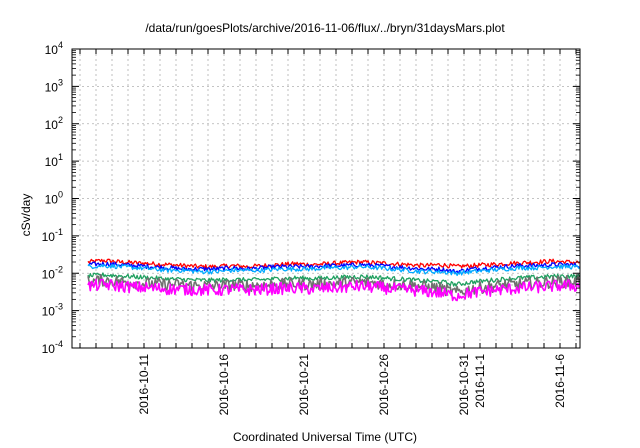 Image resolution: width=640 pixels, height=448 pixels. I want to click on x-tick-label: 2016-11-1, so click(480, 381).